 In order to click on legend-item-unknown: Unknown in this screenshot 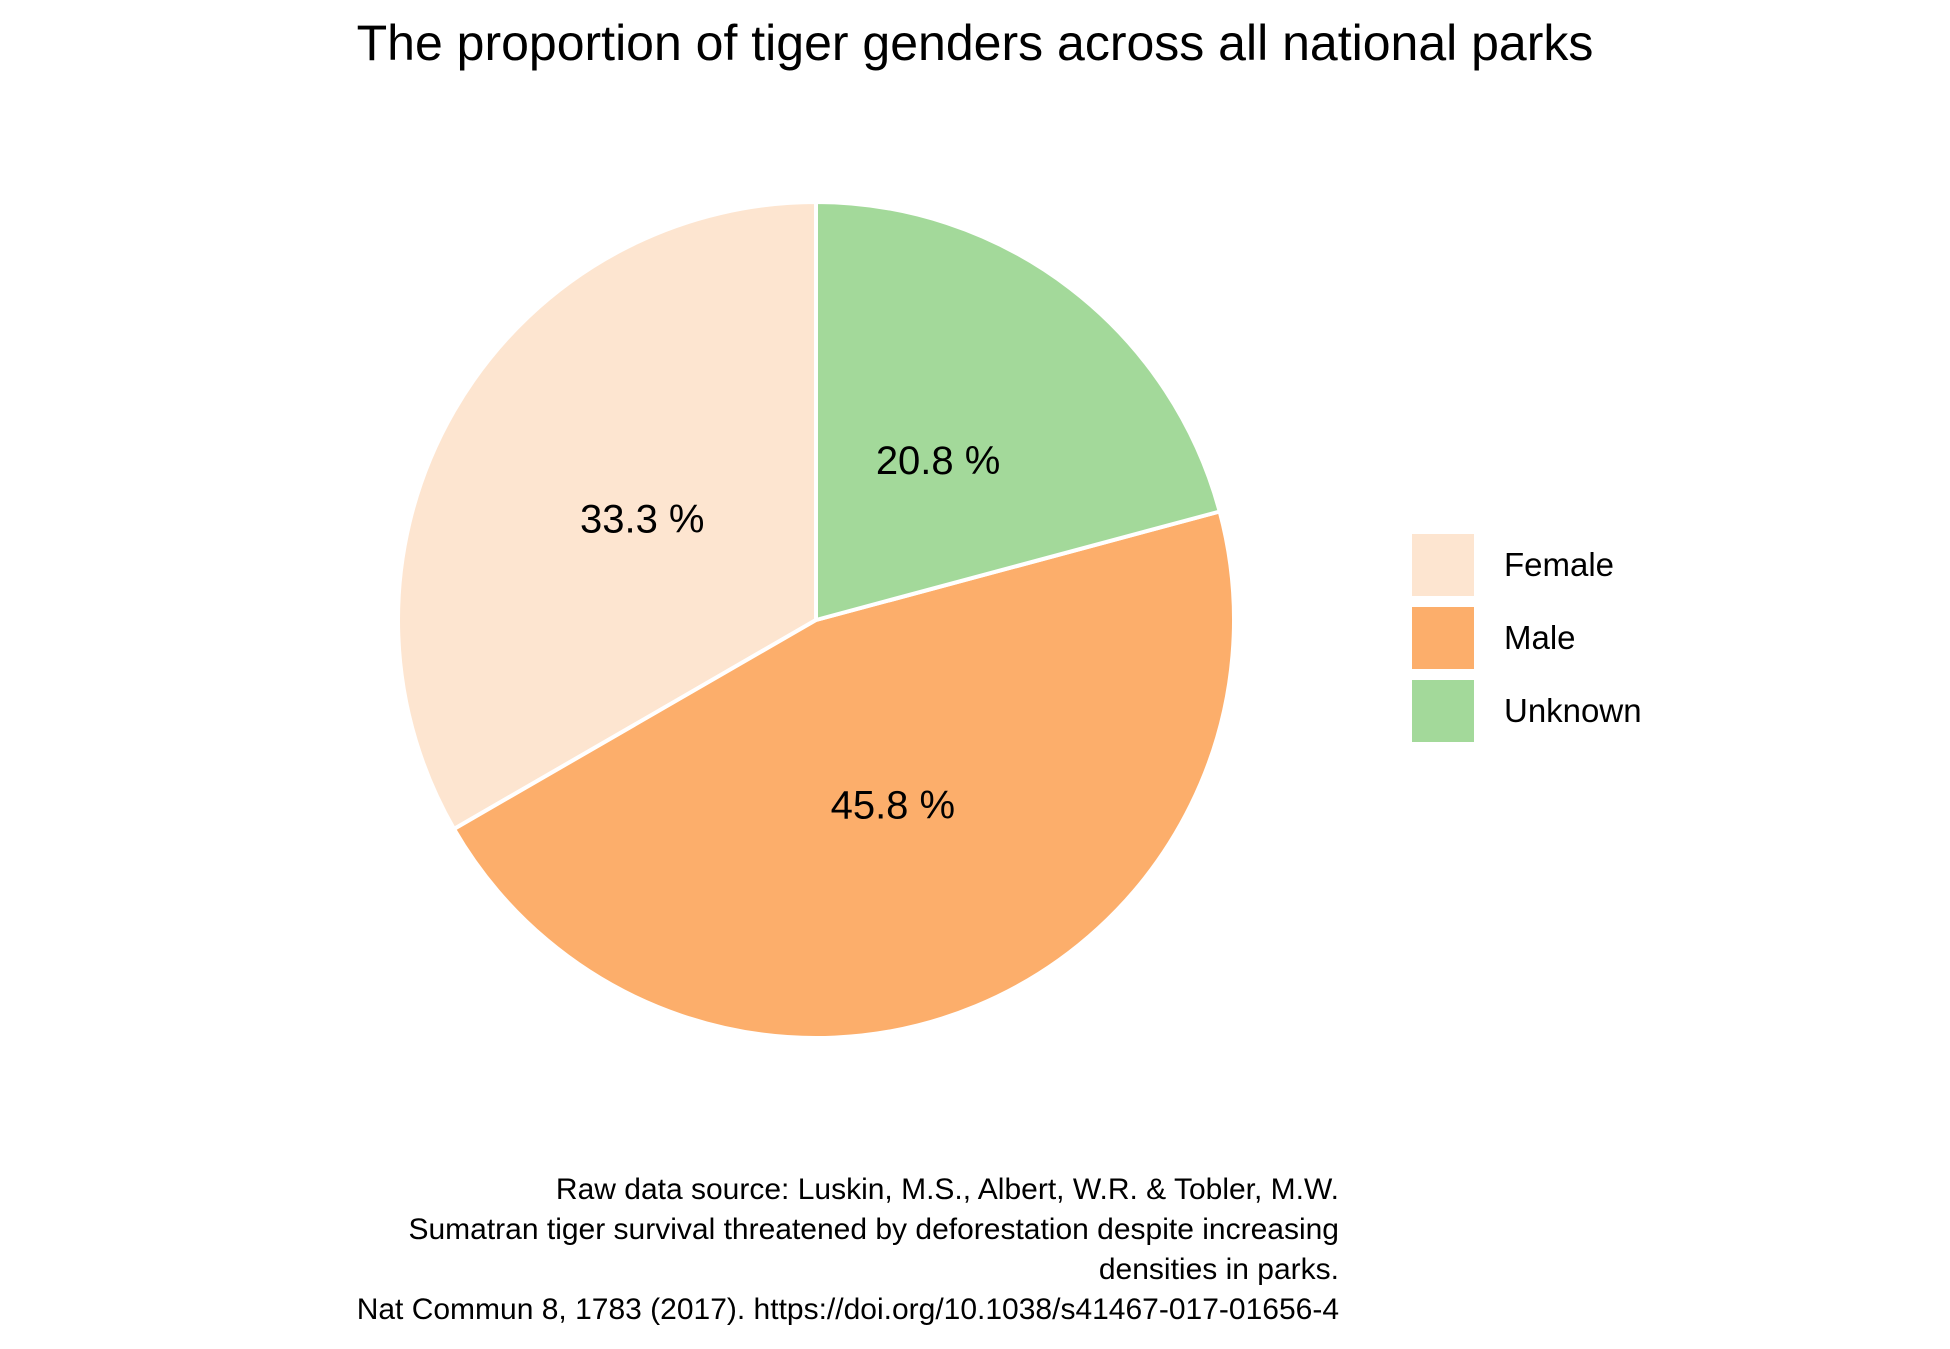, I will do `click(1527, 710)`.